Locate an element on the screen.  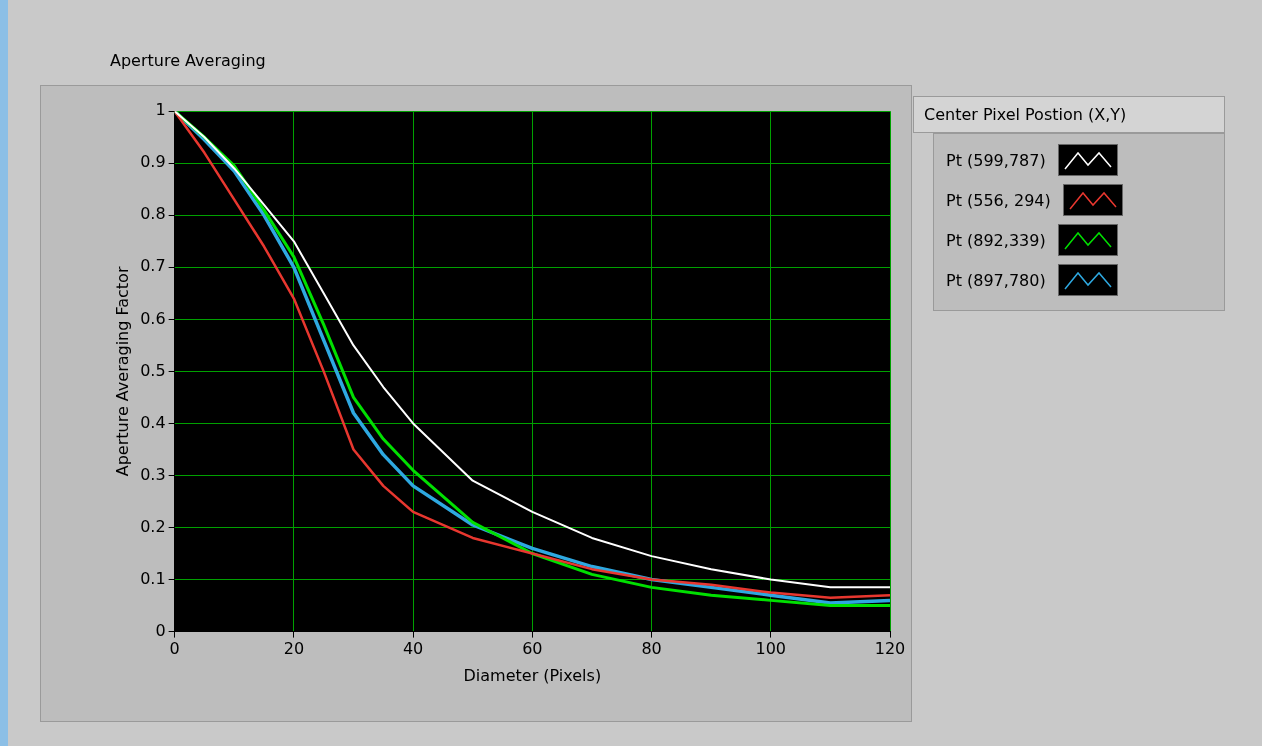
y-tick-label: 0.7 is located at coordinates (153, 266).